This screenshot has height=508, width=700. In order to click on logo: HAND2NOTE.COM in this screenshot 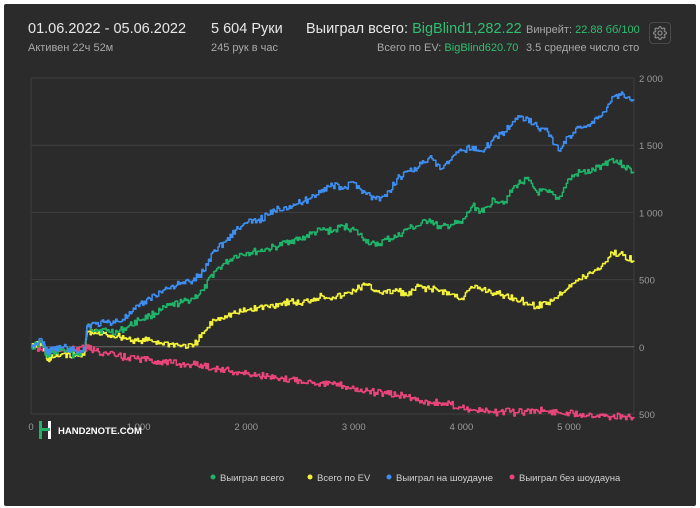, I will do `click(90, 430)`.